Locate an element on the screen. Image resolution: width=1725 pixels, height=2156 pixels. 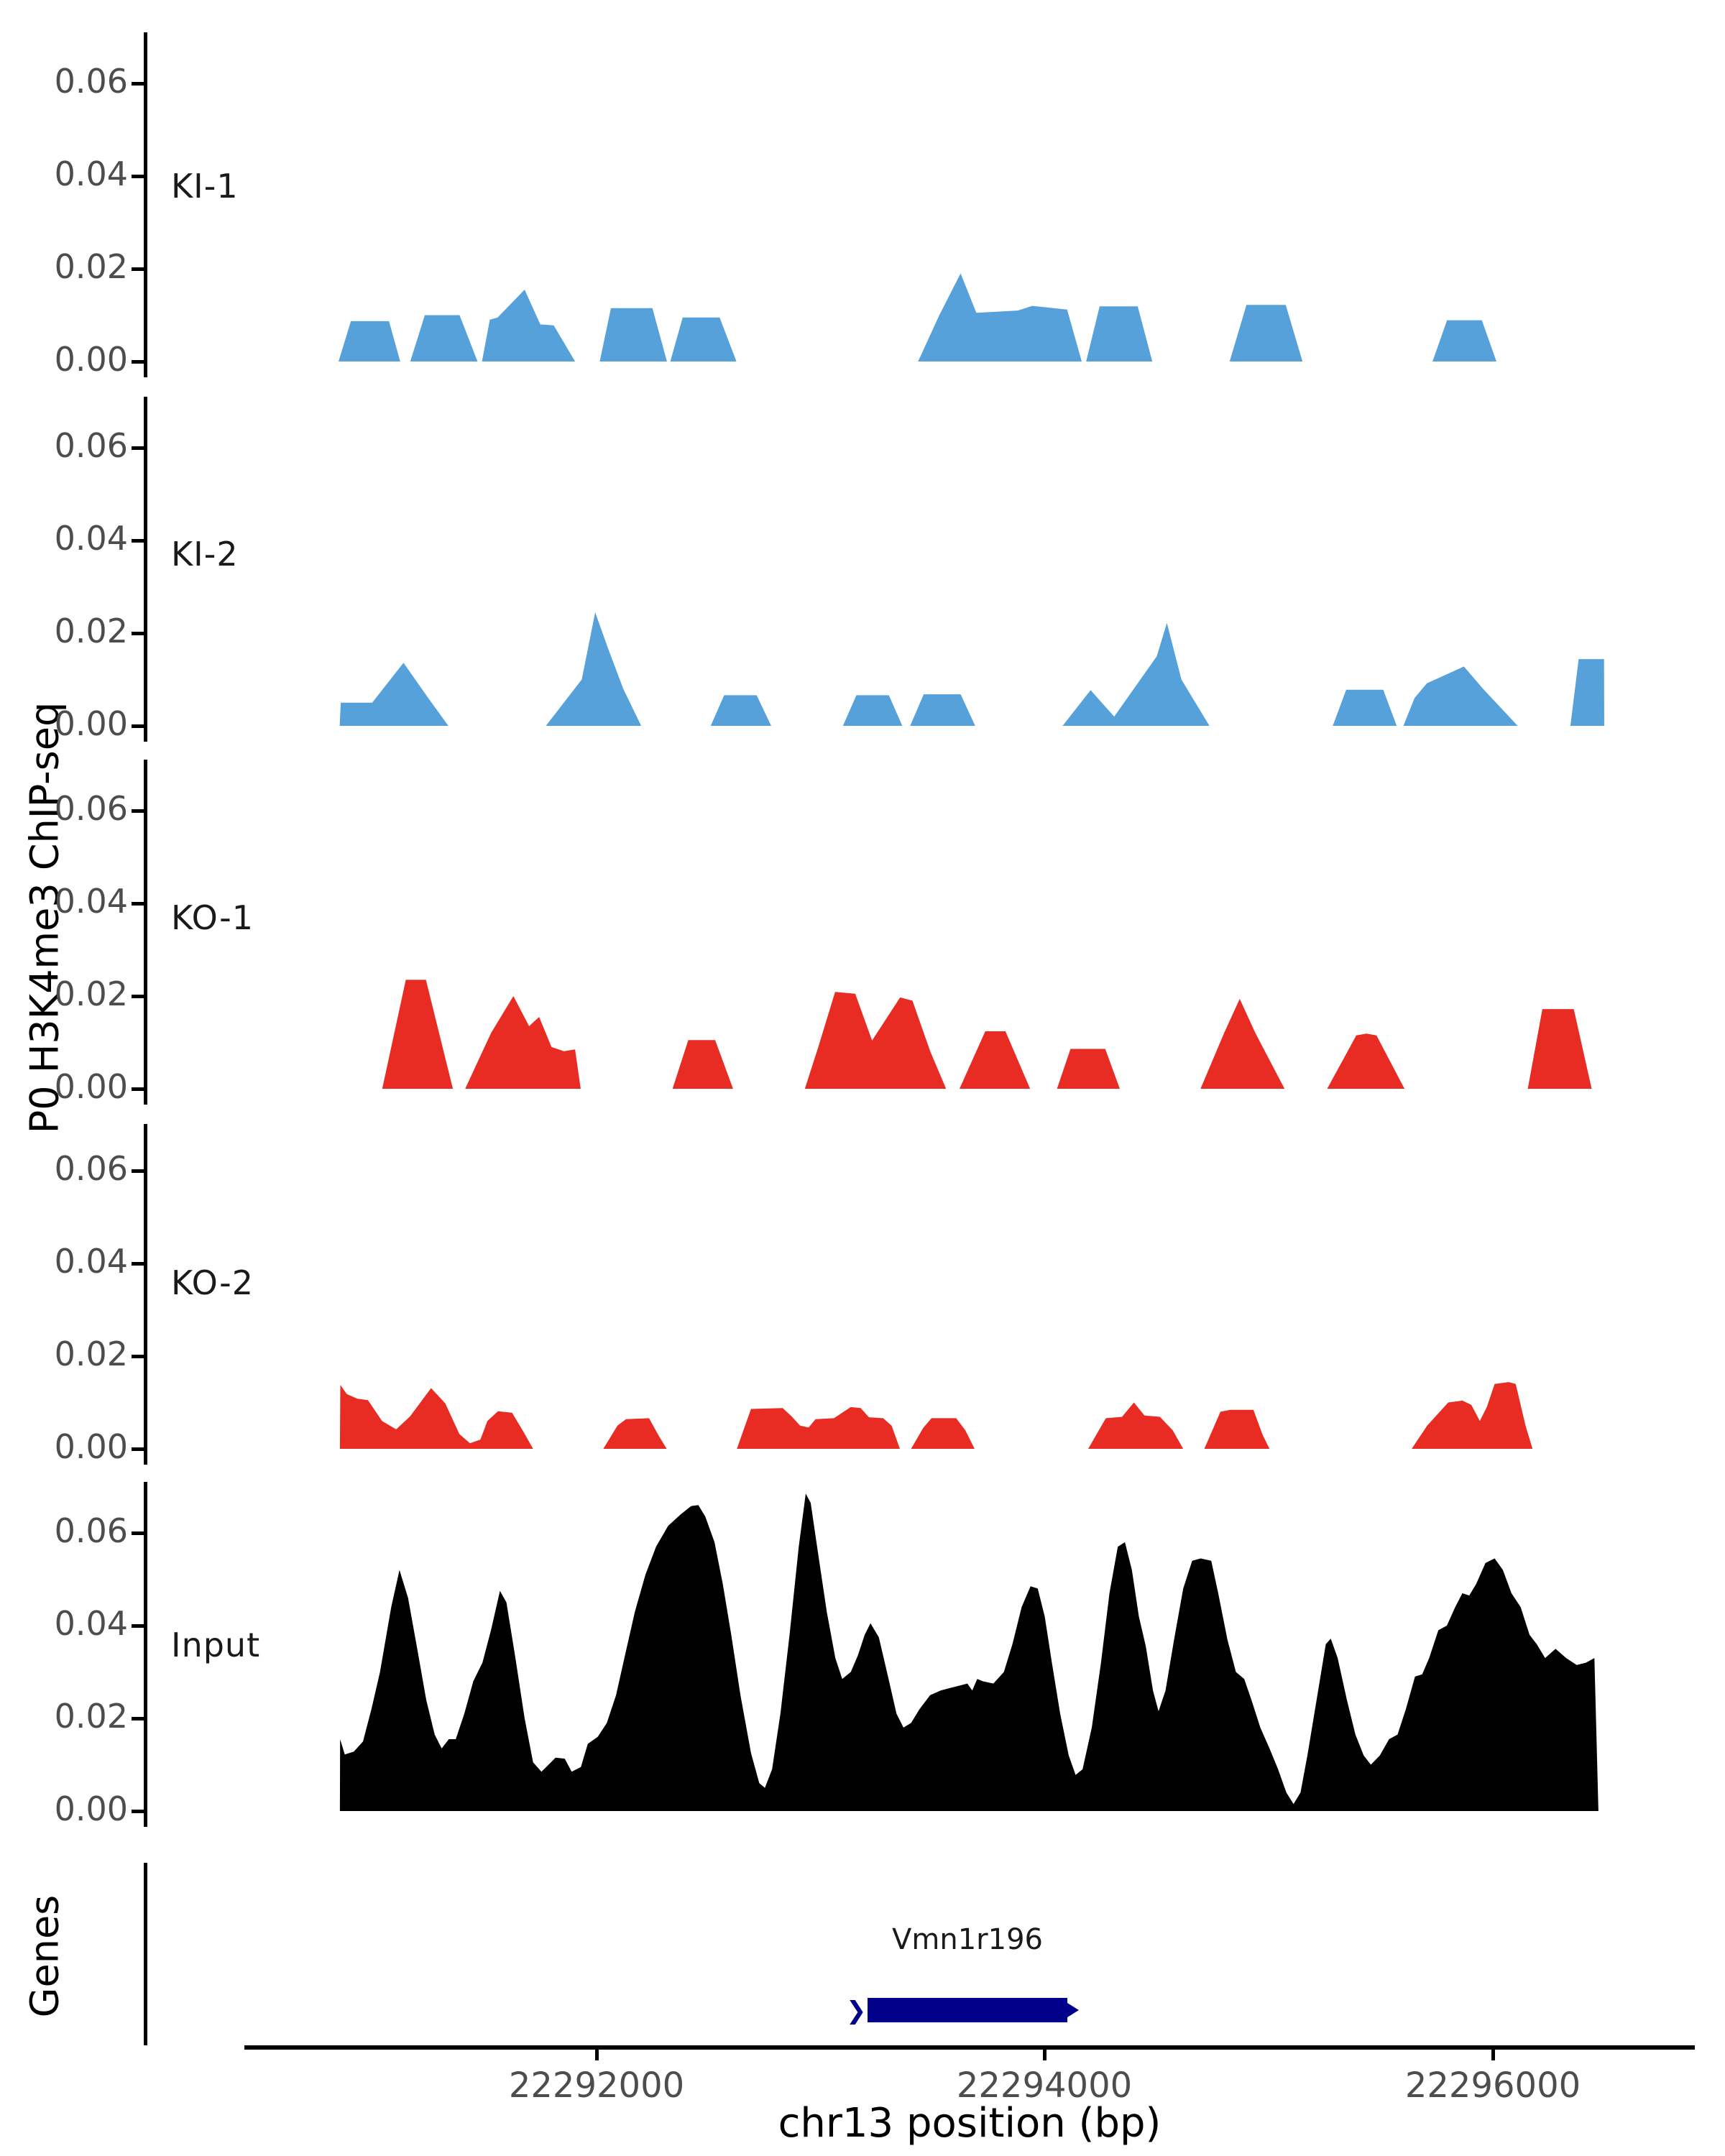
gene-strand-arrow-icon: ❯ is located at coordinates (856, 2011).